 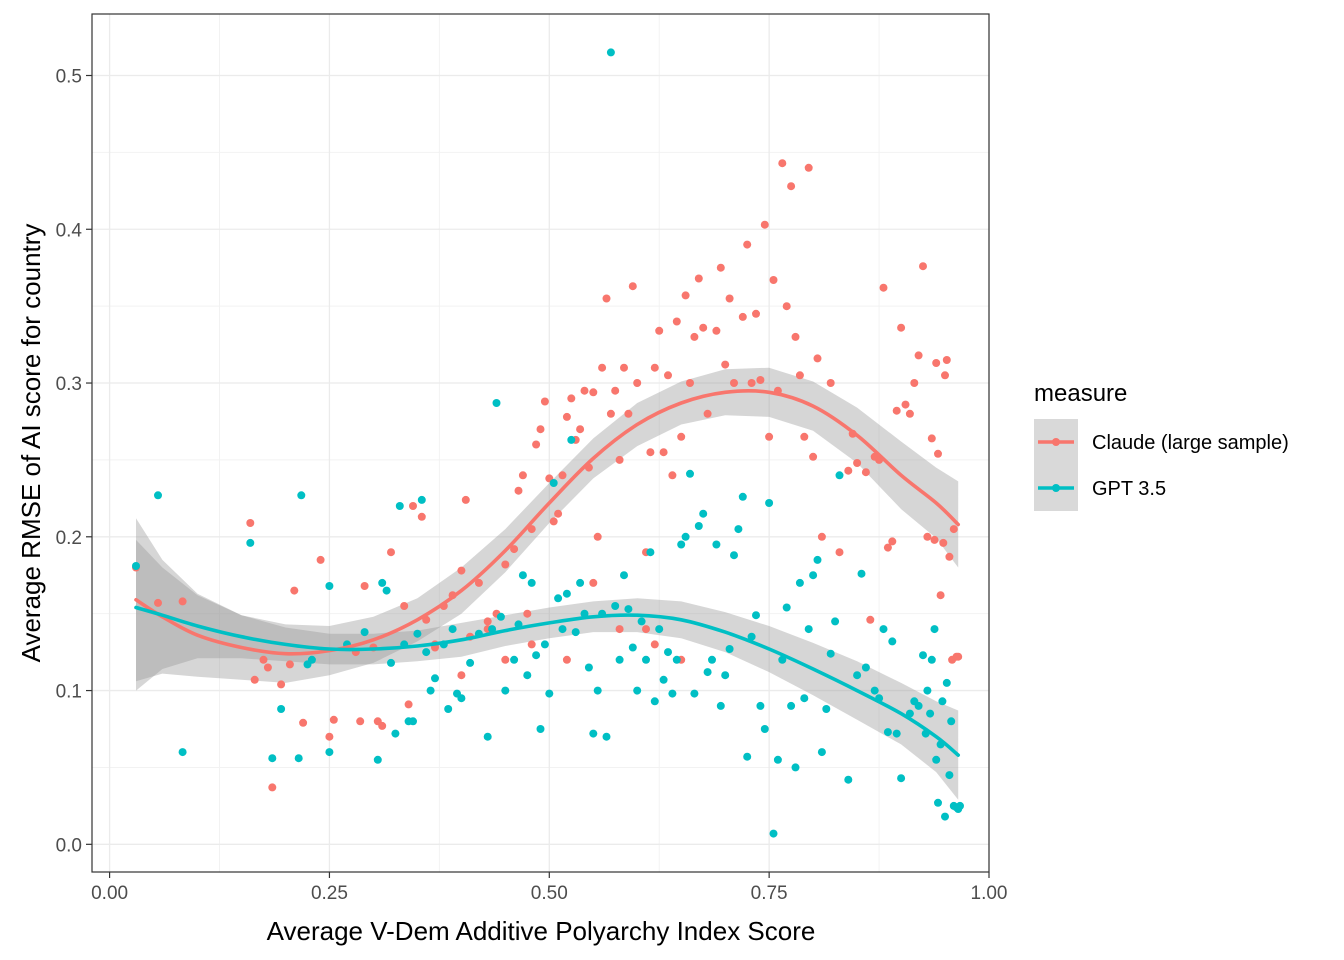 What do you see at coordinates (109, 893) in the screenshot?
I see `x-tick-label: 0.00` at bounding box center [109, 893].